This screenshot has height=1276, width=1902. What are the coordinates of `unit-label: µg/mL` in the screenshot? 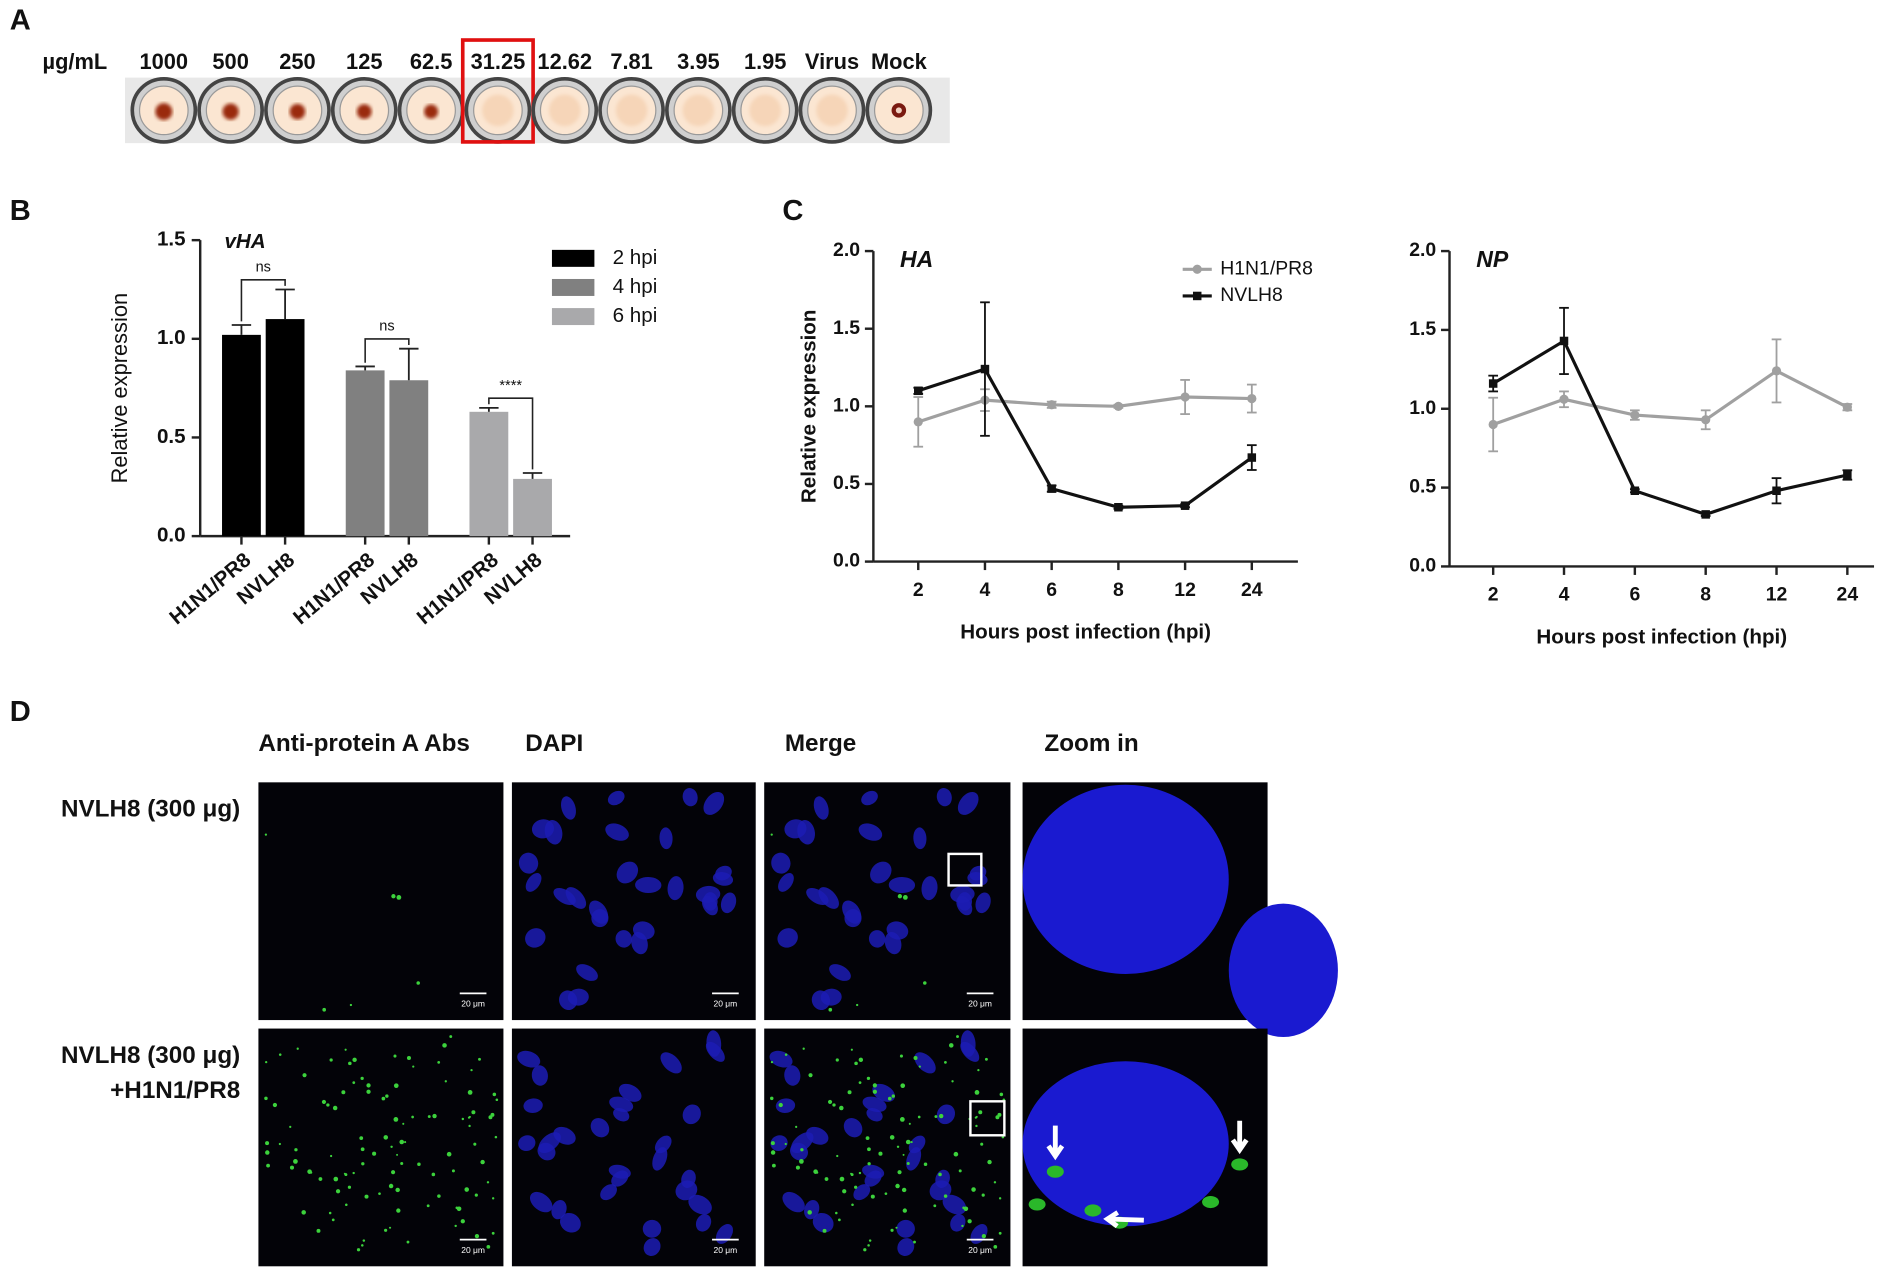 It's located at (75, 61).